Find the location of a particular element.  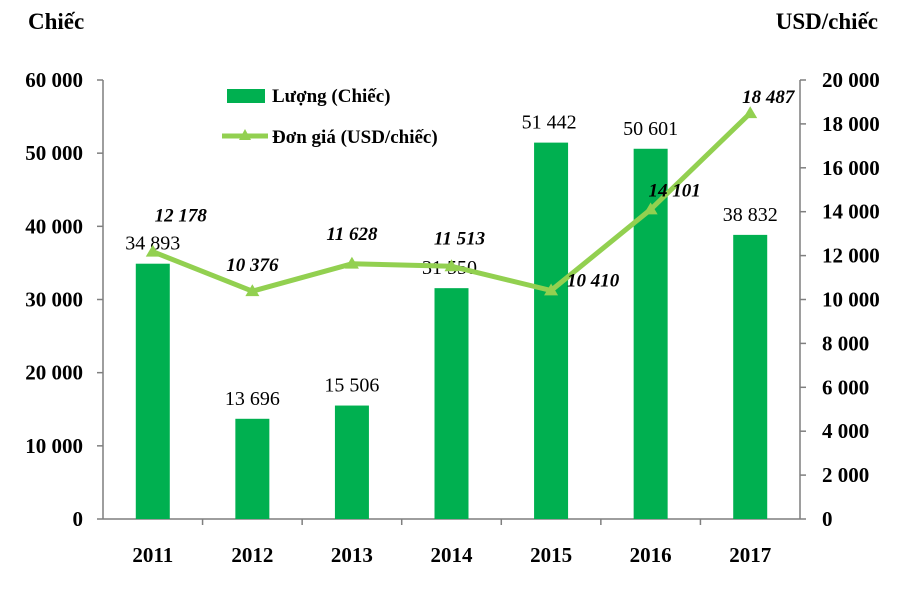

bar-value-label: 34 893 is located at coordinates (152, 244).